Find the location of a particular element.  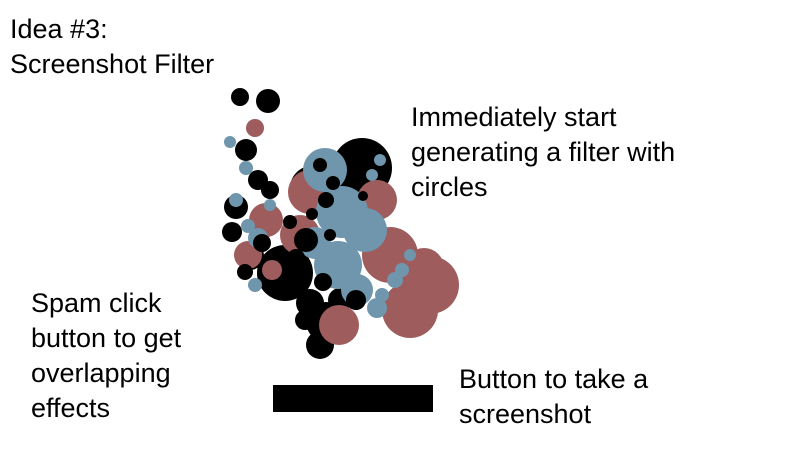

filter-annotation-line-2: generating a filter with is located at coordinates (543, 152).